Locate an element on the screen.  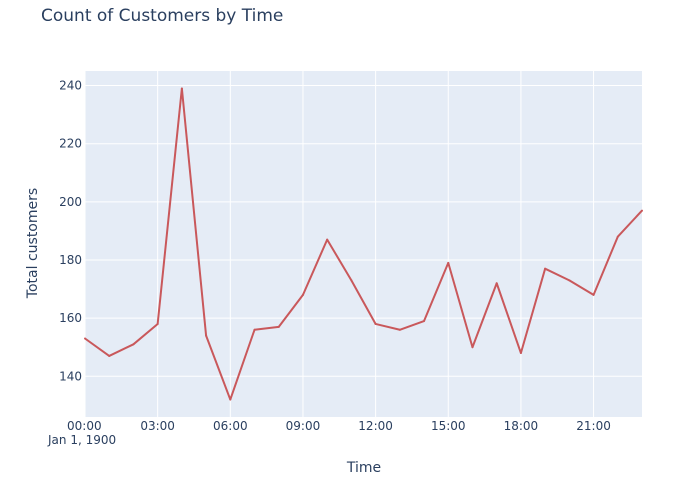
x-tick-label: 03:00 is located at coordinates (157, 426).